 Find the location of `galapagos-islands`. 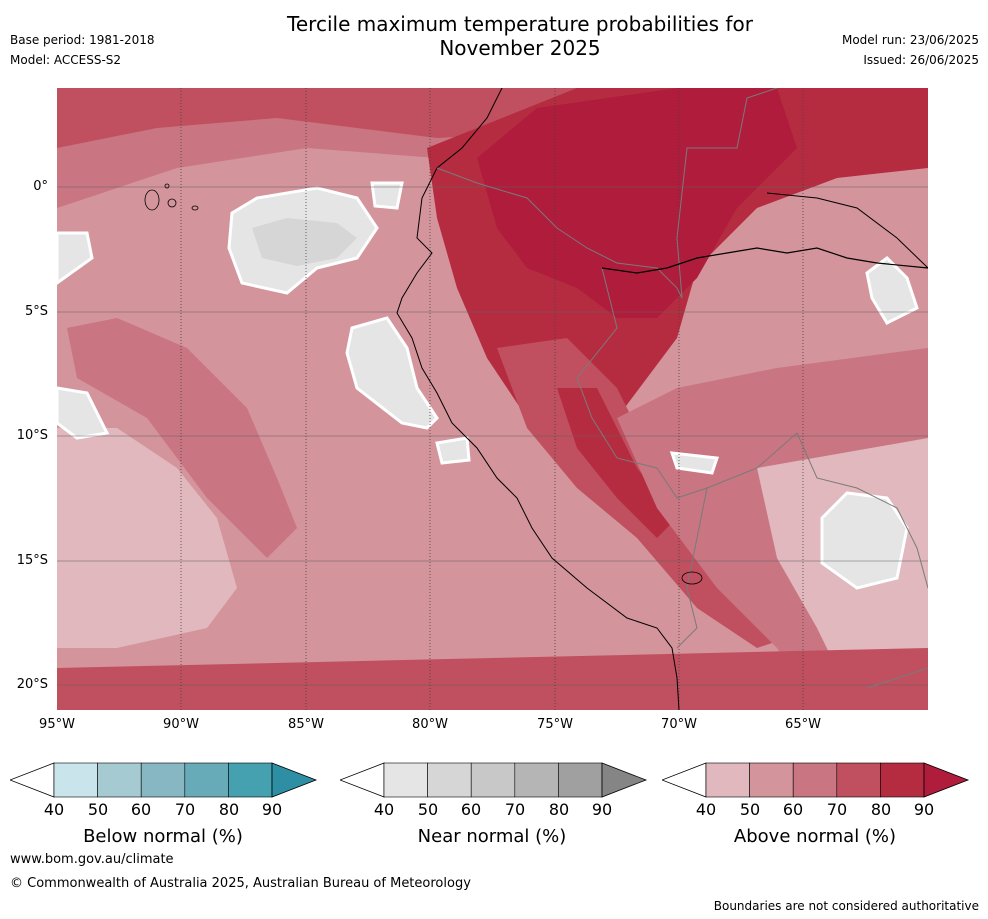

galapagos-islands is located at coordinates (171, 197).